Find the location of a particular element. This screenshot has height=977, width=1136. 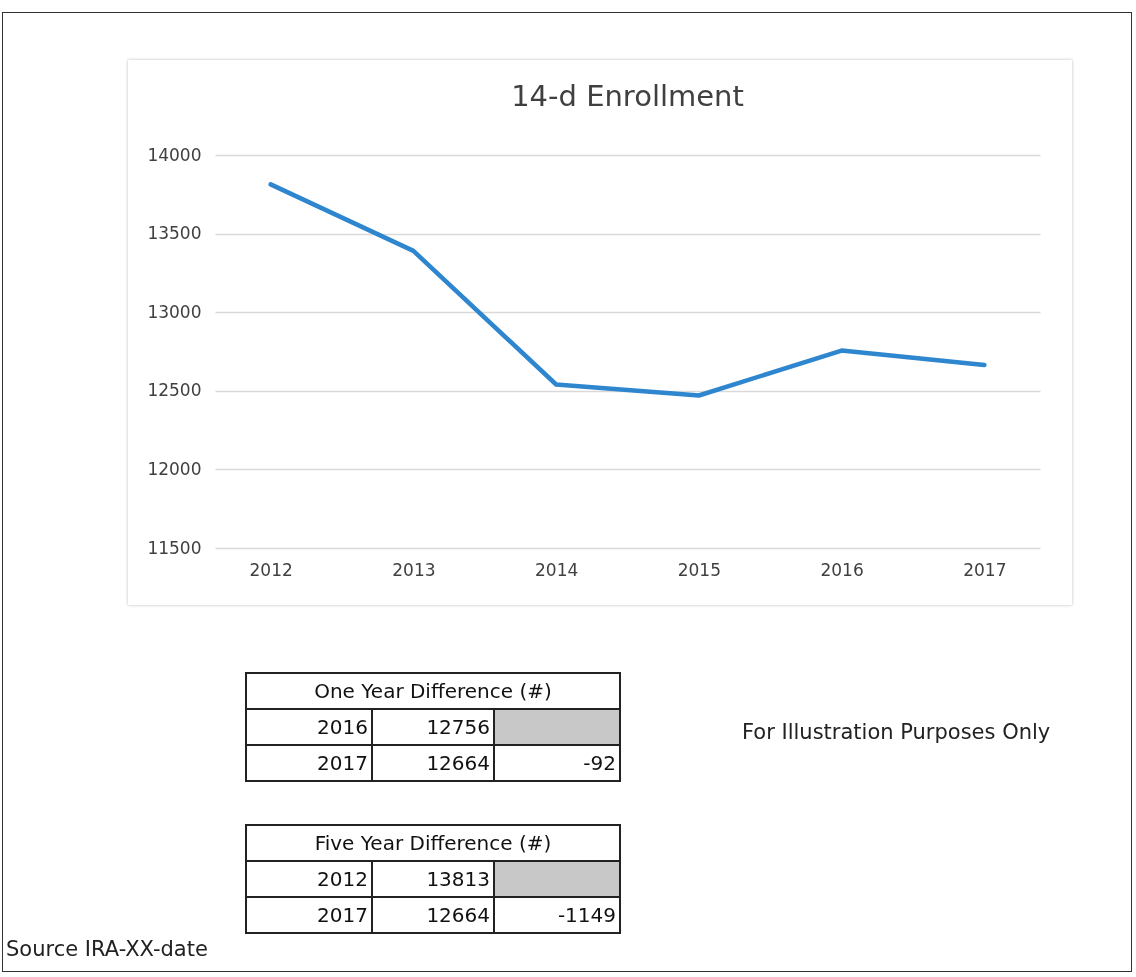

text: -92 is located at coordinates (557, 763).